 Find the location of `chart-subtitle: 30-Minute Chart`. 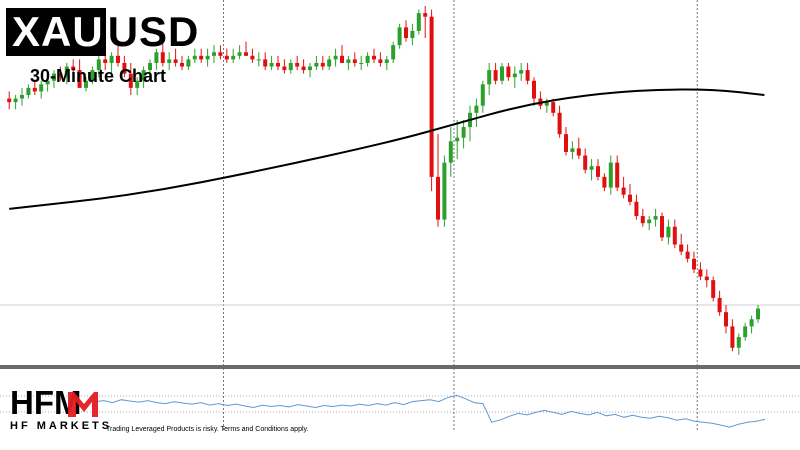

chart-subtitle: 30-Minute Chart is located at coordinates (98, 76).